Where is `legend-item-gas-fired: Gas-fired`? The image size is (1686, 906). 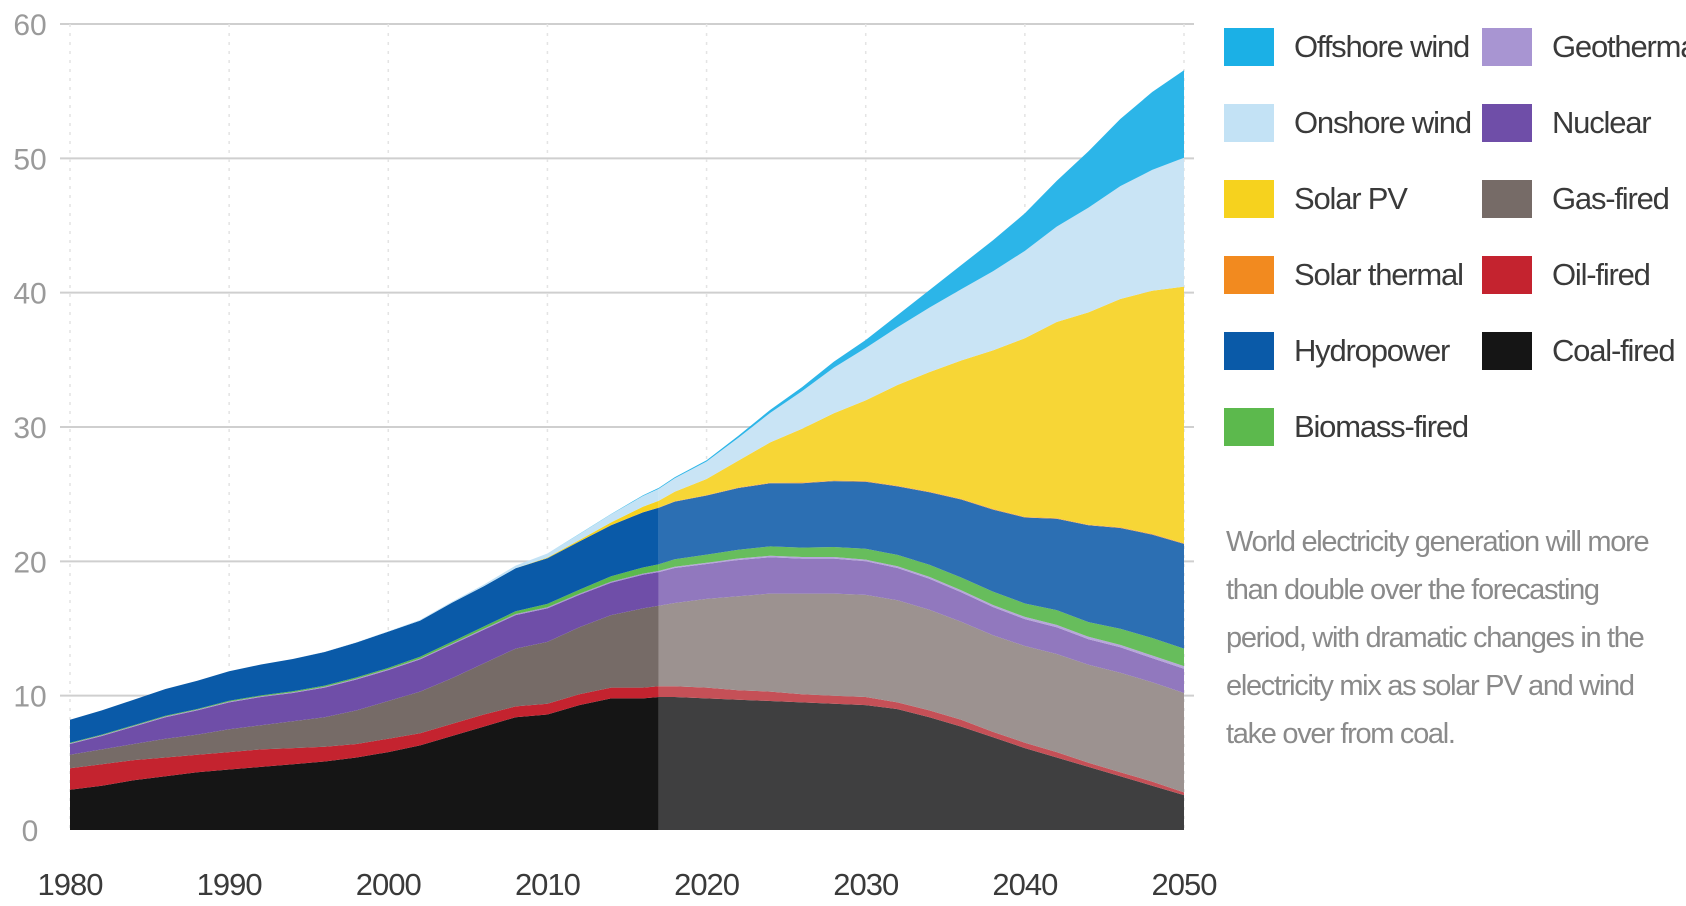
legend-item-gas-fired: Gas-fired is located at coordinates (1576, 199).